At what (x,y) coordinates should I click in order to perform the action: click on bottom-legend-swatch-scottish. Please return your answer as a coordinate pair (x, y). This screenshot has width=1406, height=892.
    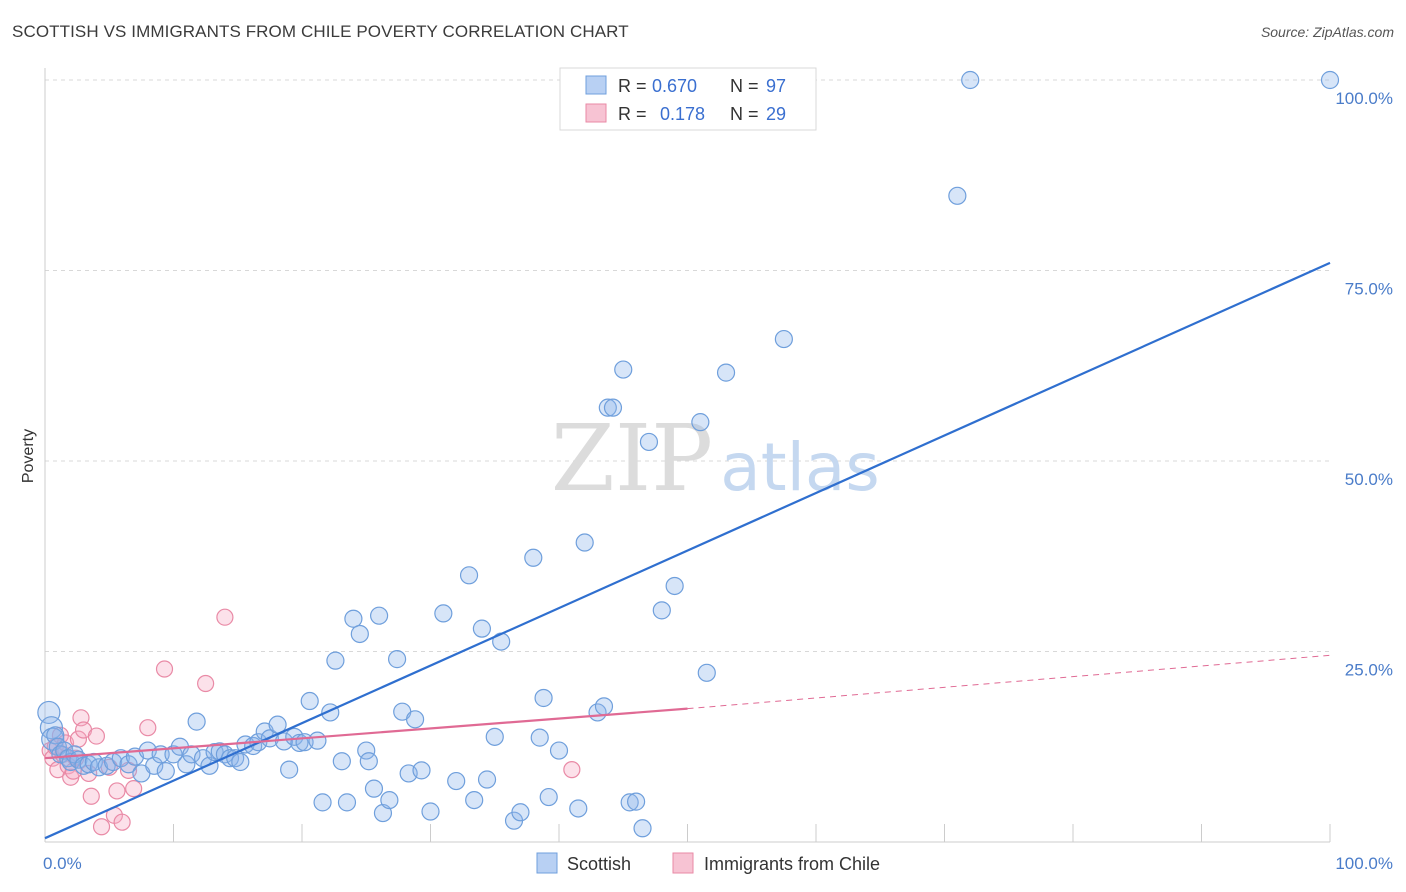
    Looking at the image, I should click on (547, 863).